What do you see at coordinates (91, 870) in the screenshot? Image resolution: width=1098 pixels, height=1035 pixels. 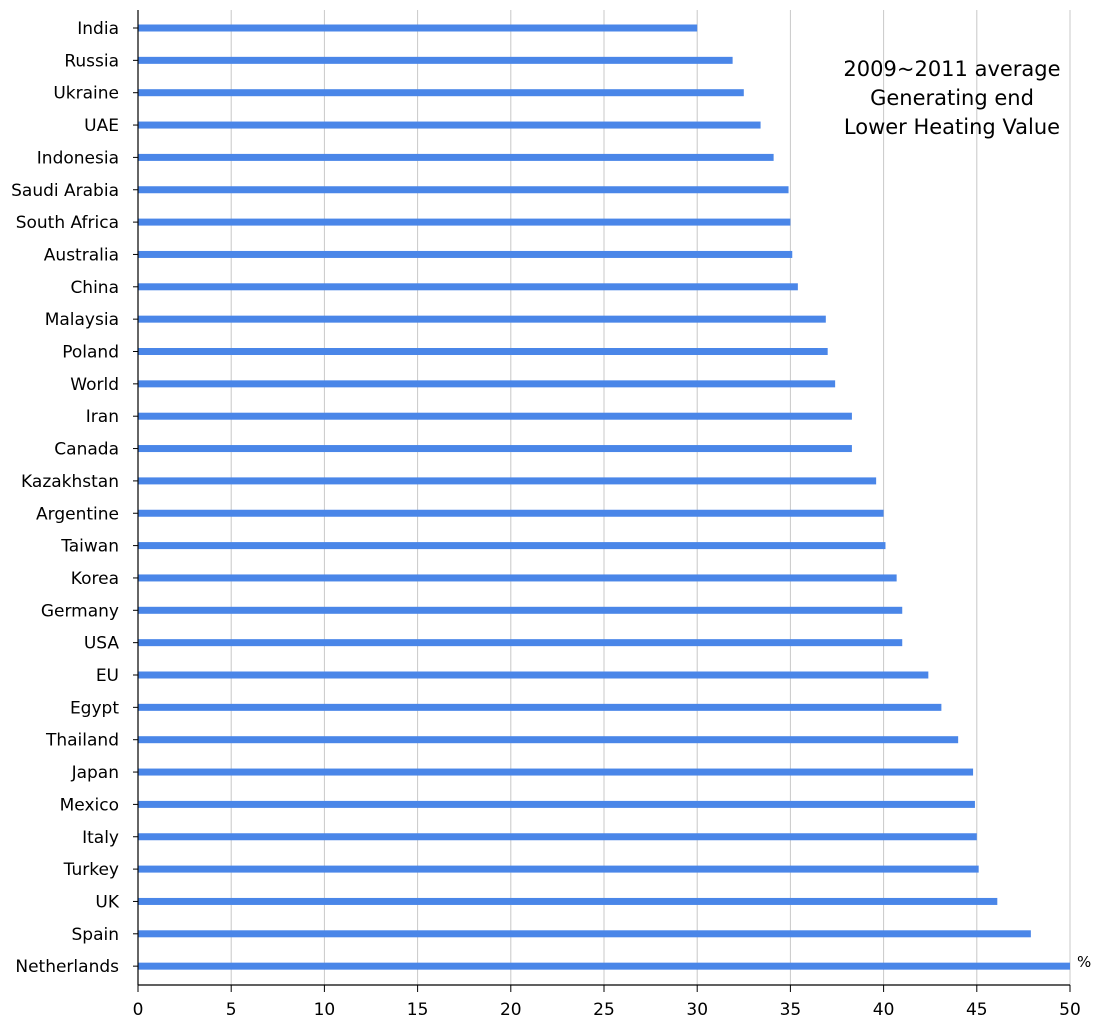 I see `category-label: Turkey` at bounding box center [91, 870].